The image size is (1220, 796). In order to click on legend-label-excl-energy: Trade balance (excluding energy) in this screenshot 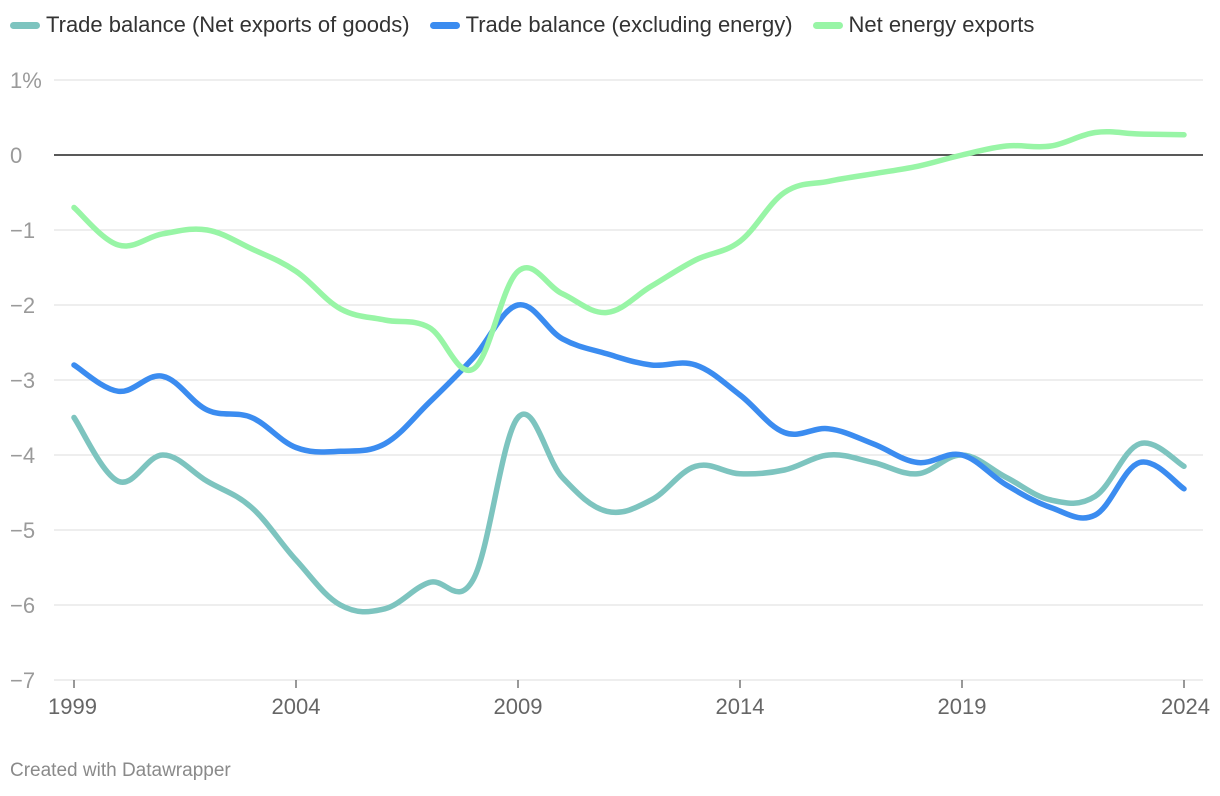, I will do `click(629, 24)`.